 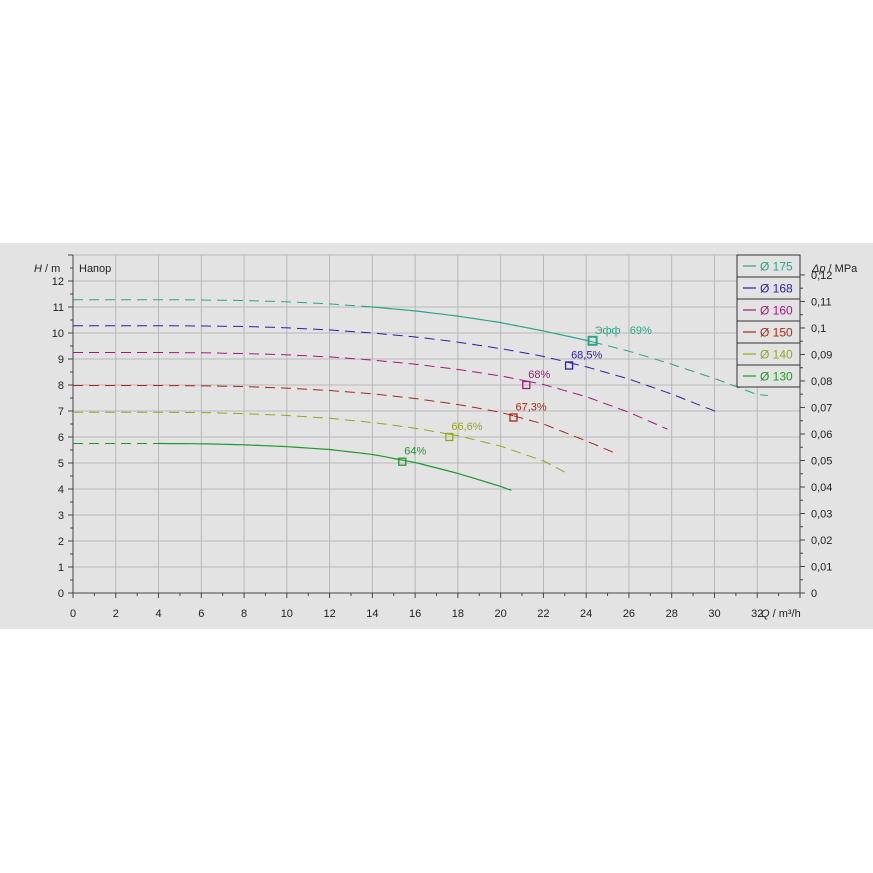 I want to click on legend-label: Ø 175, so click(x=776, y=267).